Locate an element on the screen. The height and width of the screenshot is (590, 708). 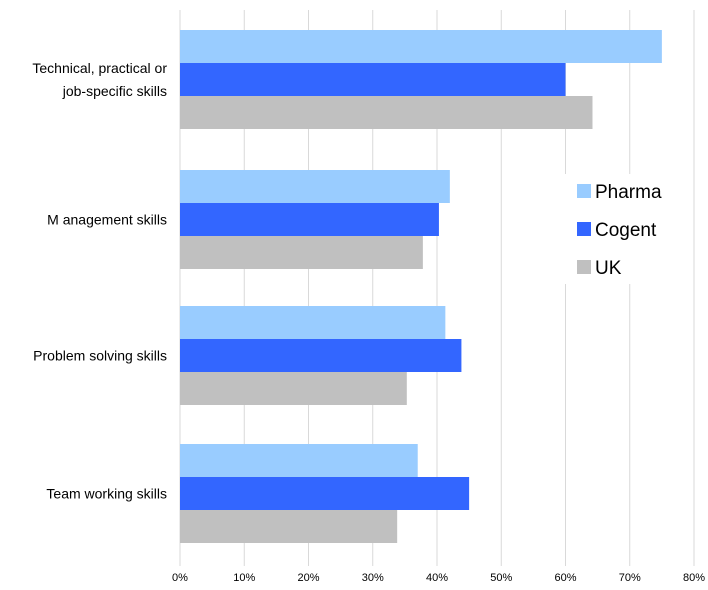
x-tick-label: 40% is located at coordinates (437, 578).